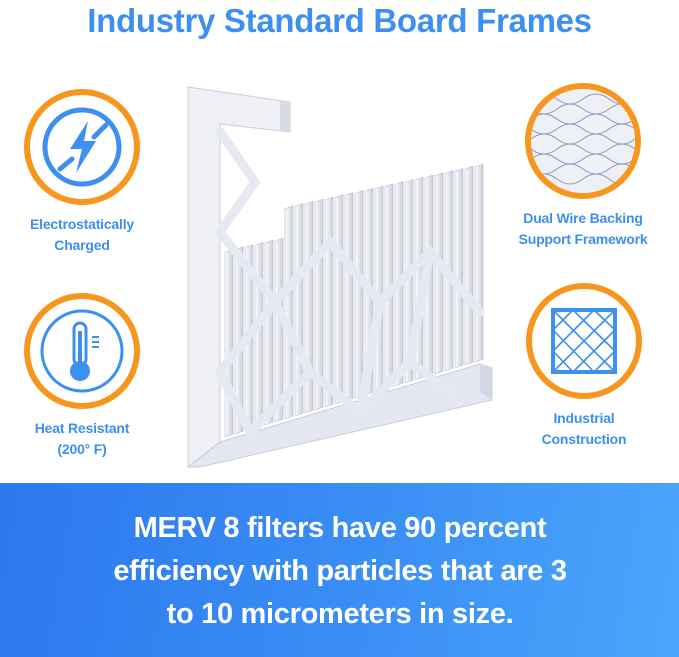 This screenshot has height=657, width=679. I want to click on wire-mesh-photo, so click(583, 141).